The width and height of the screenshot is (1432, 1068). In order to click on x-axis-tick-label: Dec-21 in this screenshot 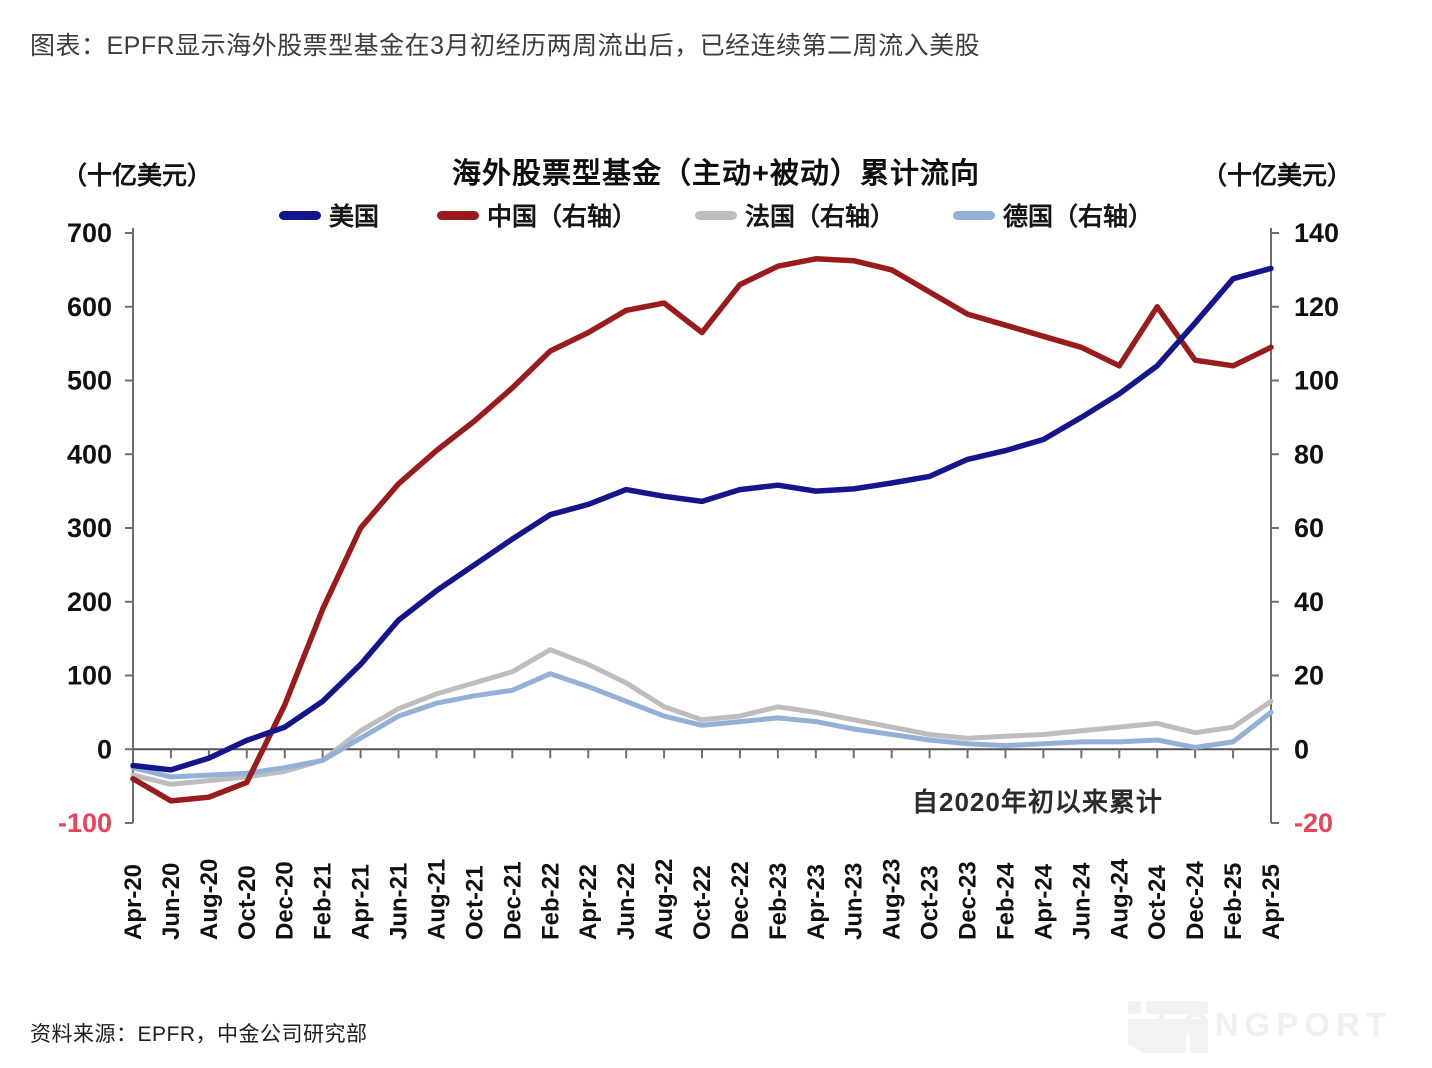, I will do `click(512, 900)`.